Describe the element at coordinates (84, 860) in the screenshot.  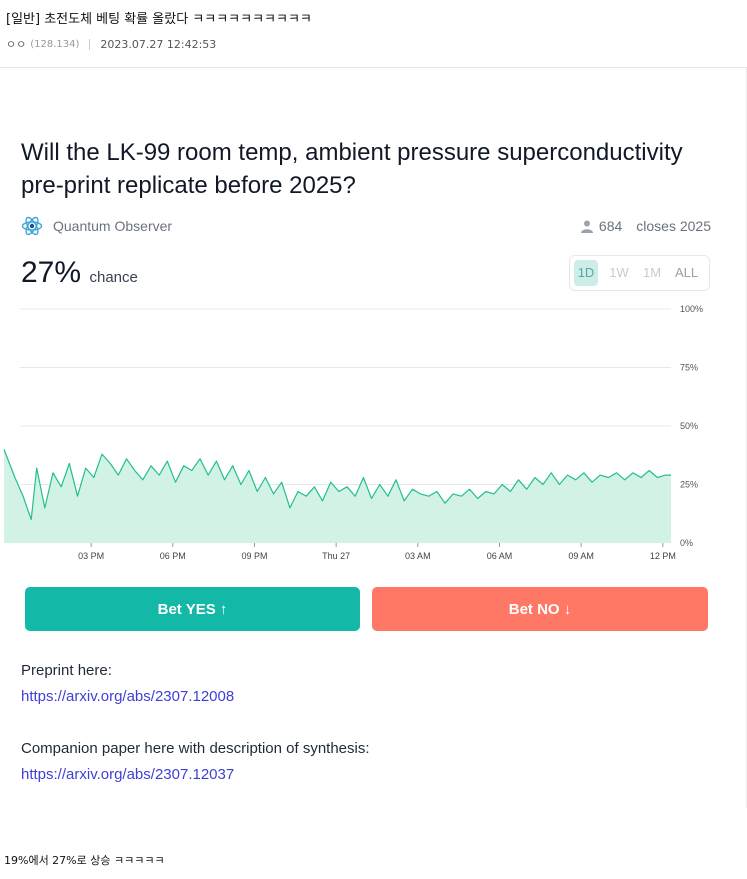
I see `post-body-text: 19%에서 27%로 상승 ㅋㅋㅋㅋㅋ` at that location.